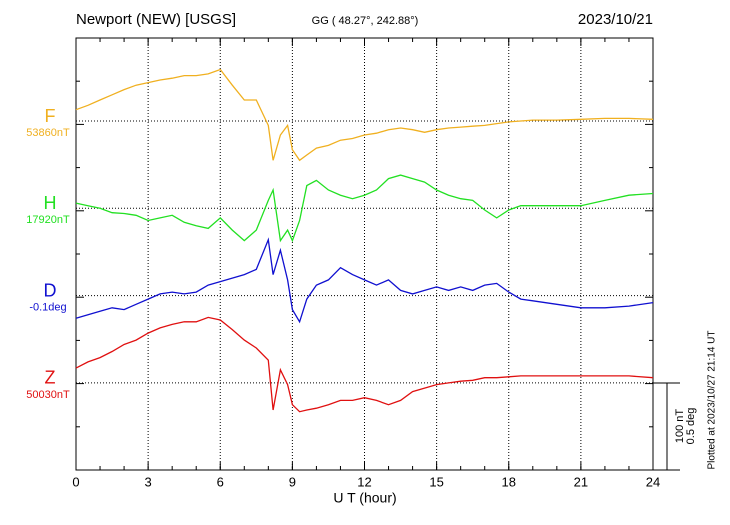 The height and width of the screenshot is (525, 730). I want to click on x-axis-label: U T (hour), so click(364, 498).